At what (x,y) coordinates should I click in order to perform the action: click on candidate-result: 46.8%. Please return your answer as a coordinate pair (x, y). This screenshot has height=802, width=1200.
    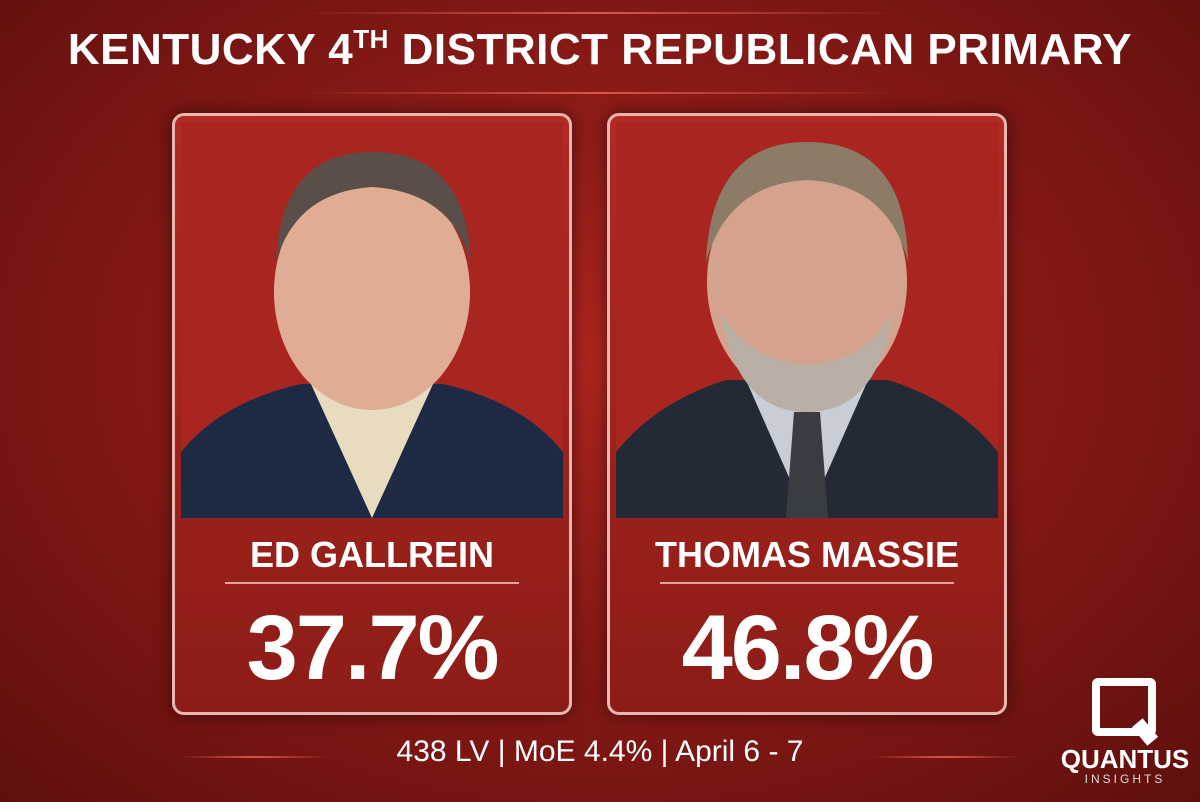
    Looking at the image, I should click on (808, 648).